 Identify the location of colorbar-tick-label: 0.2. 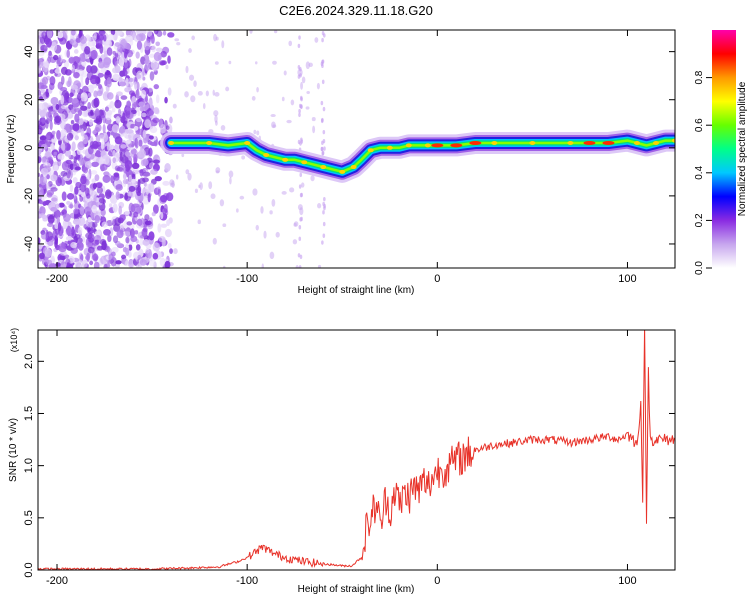
(699, 220).